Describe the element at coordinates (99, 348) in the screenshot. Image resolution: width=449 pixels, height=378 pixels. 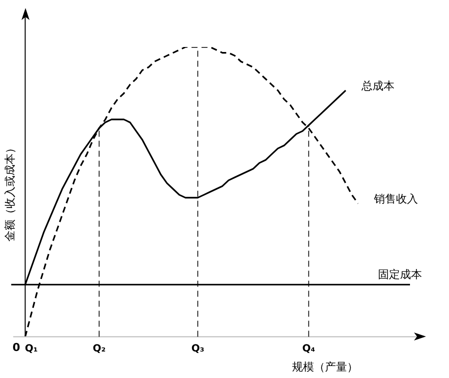
I see `x-tick-label: Q₂` at that location.